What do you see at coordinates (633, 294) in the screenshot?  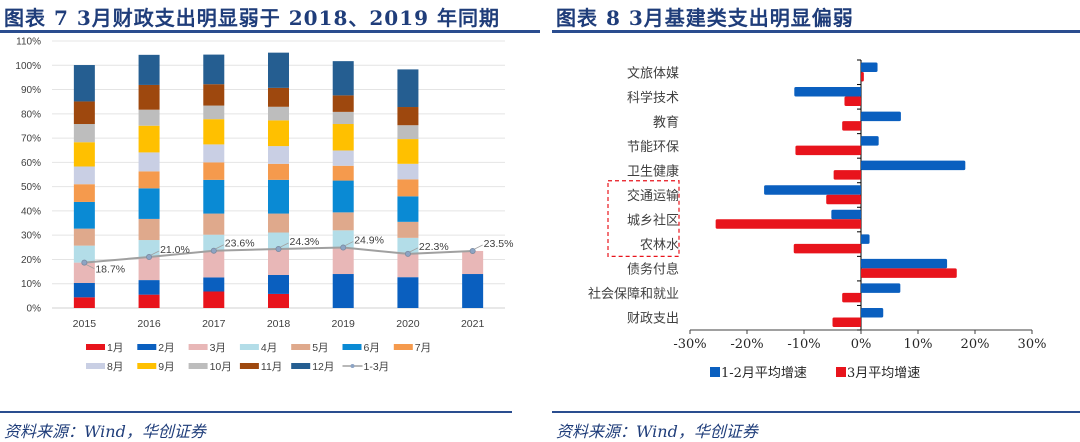 I see `category-label: 社会保障和就业` at bounding box center [633, 294].